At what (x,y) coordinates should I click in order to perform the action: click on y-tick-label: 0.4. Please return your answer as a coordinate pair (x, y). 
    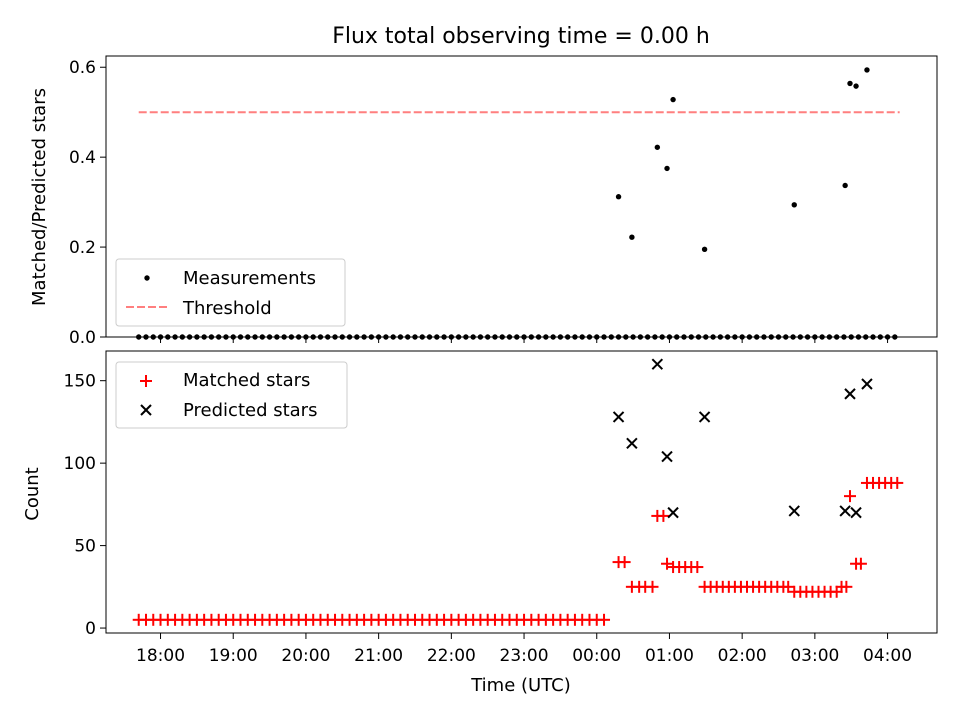
    Looking at the image, I should click on (82, 158).